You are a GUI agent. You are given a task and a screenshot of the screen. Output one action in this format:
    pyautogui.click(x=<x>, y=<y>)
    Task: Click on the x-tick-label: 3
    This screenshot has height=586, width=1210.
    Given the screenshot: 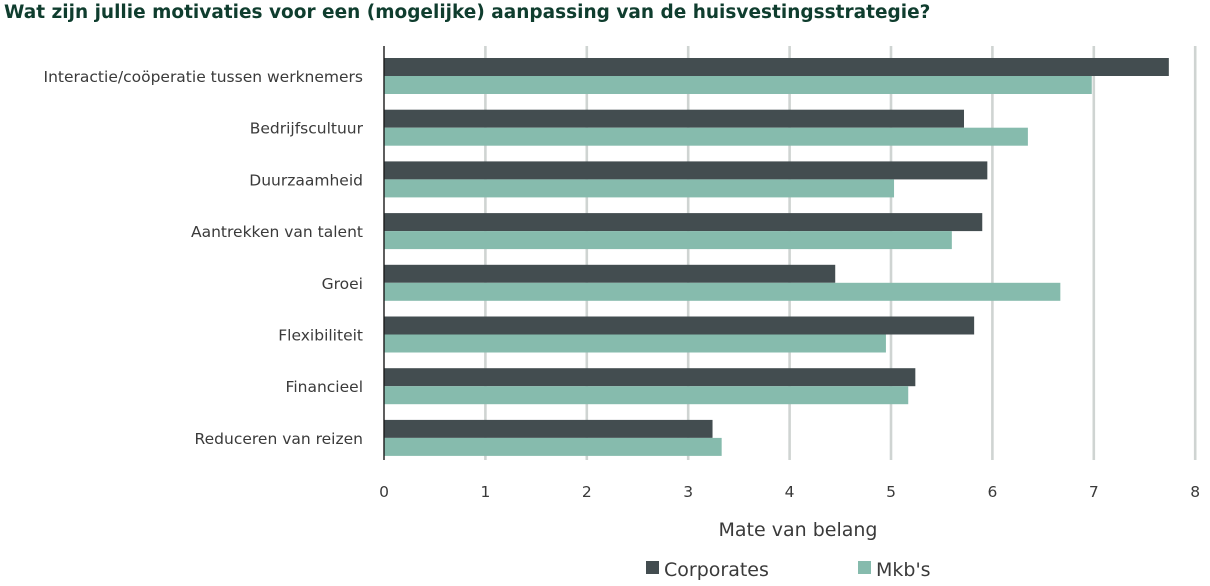 What is the action you would take?
    pyautogui.click(x=688, y=492)
    